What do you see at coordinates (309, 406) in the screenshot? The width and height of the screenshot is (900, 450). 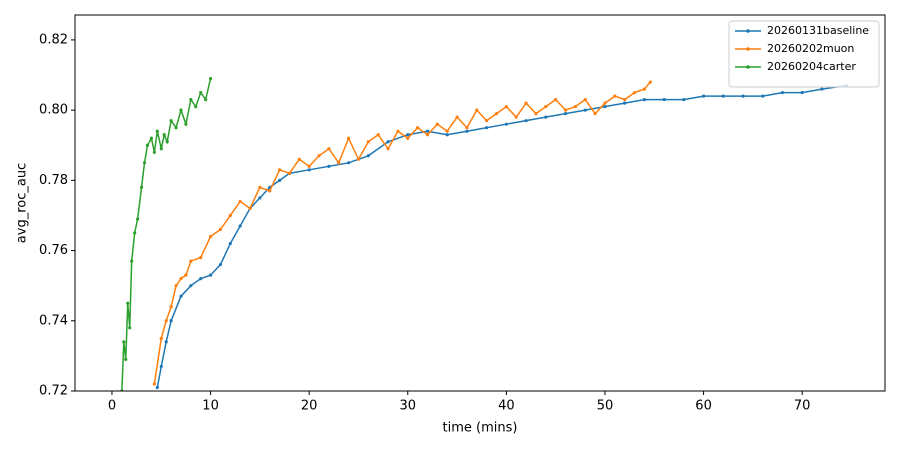 I see `x-tick-label: 20` at bounding box center [309, 406].